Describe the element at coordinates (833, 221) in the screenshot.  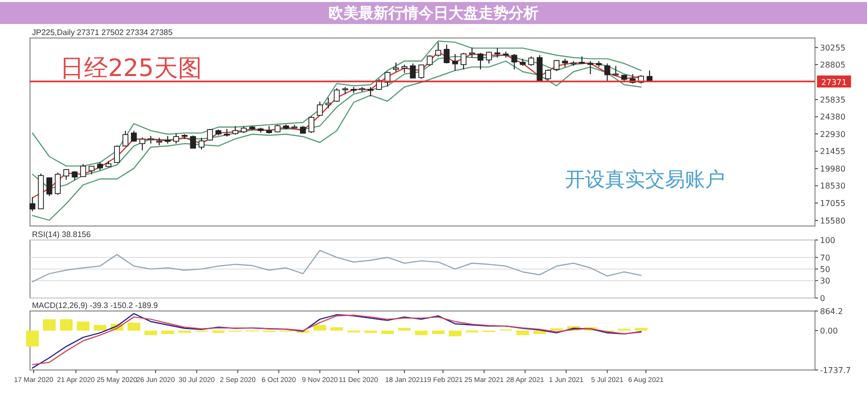
I see `y-tick-label: 15580` at that location.